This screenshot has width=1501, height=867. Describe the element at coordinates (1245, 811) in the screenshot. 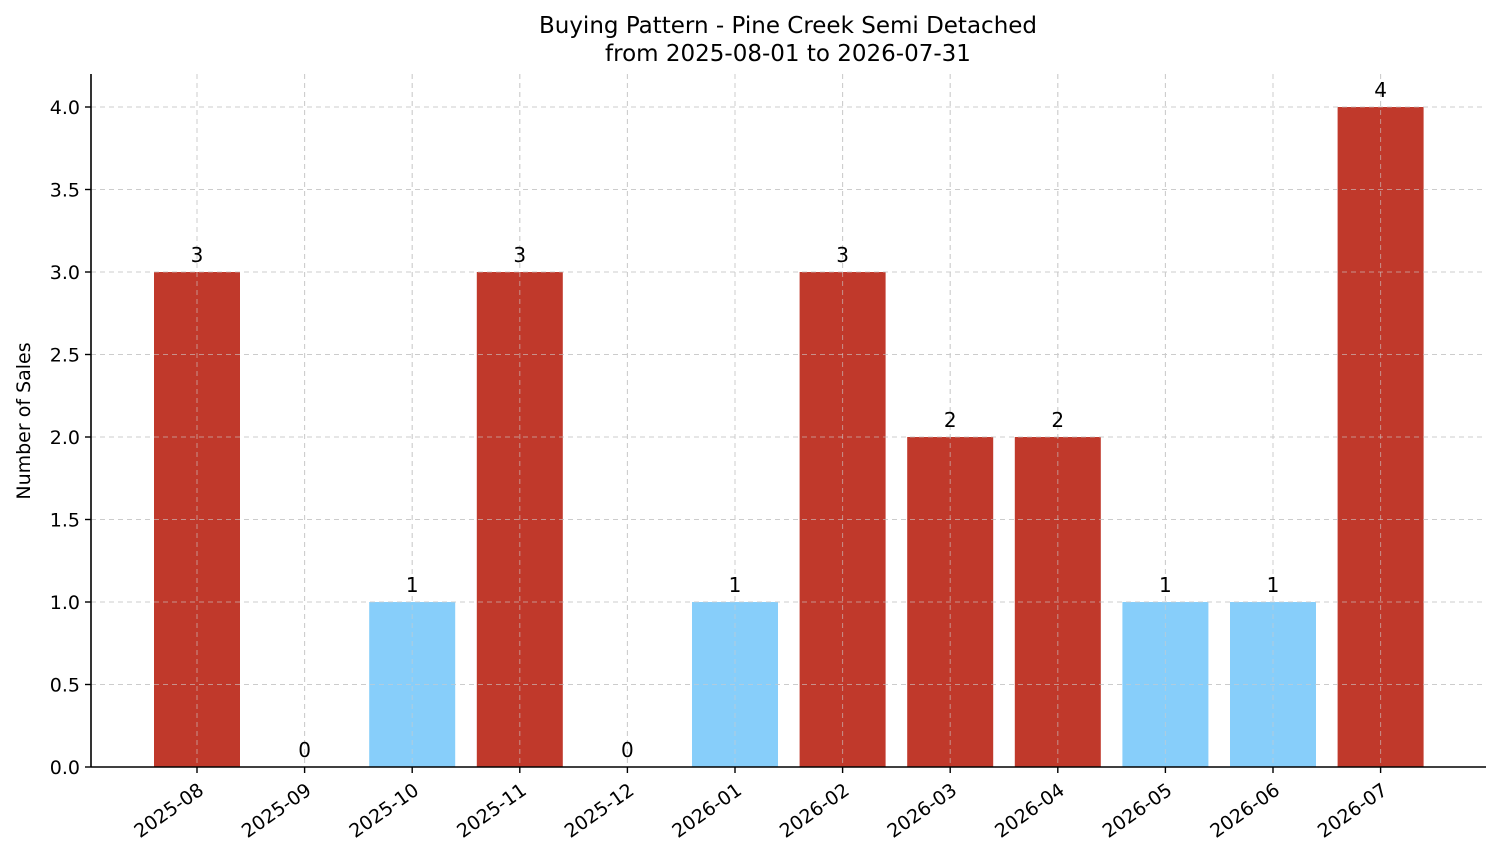

I see `x-tick-label: 2026-06` at that location.